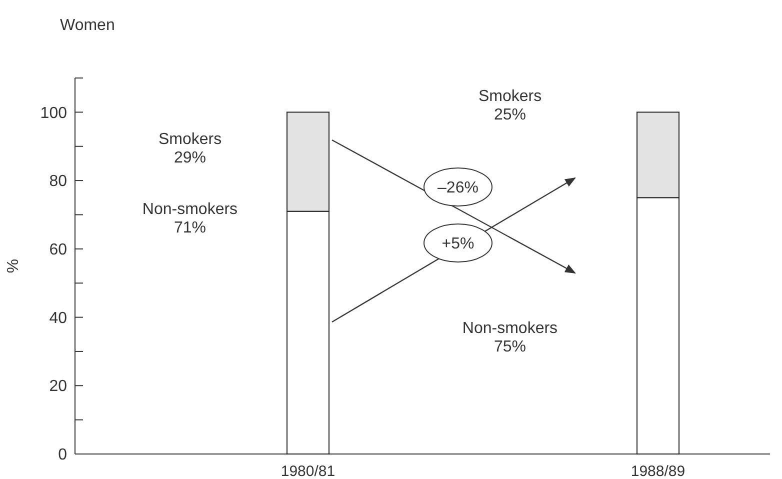 This screenshot has height=479, width=782. I want to click on annotation: Non-smokers 71%, so click(190, 218).